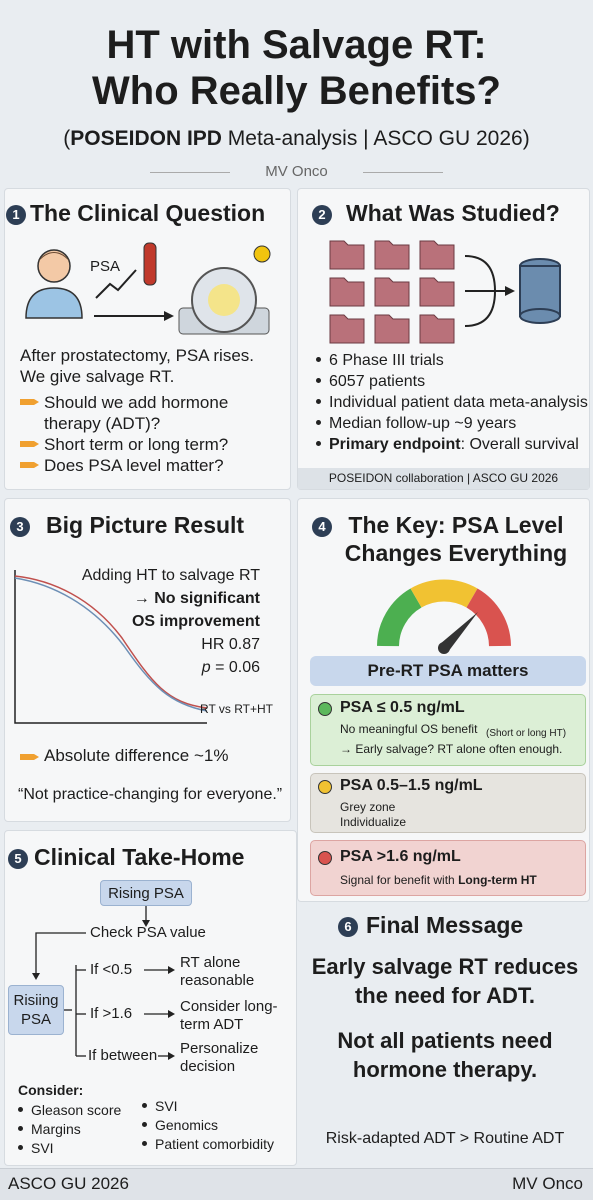 The image size is (593, 1200). I want to click on result-lead: Adding HT to salvage RT, so click(170, 575).